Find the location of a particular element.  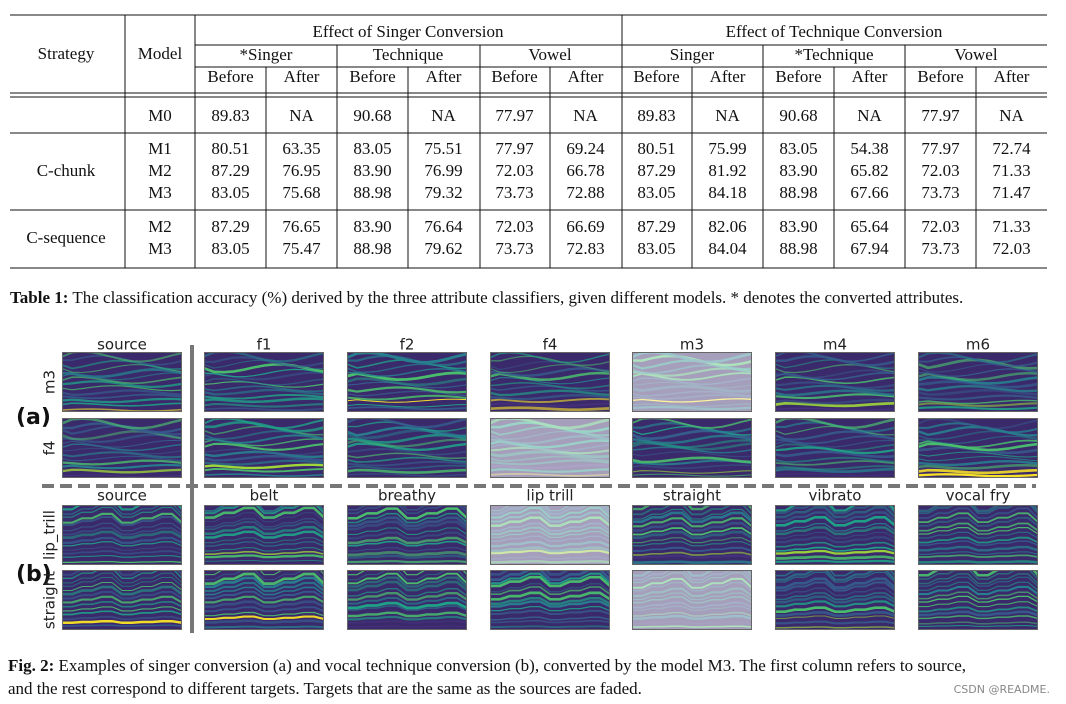

value-cell: 76.99 is located at coordinates (443, 170).